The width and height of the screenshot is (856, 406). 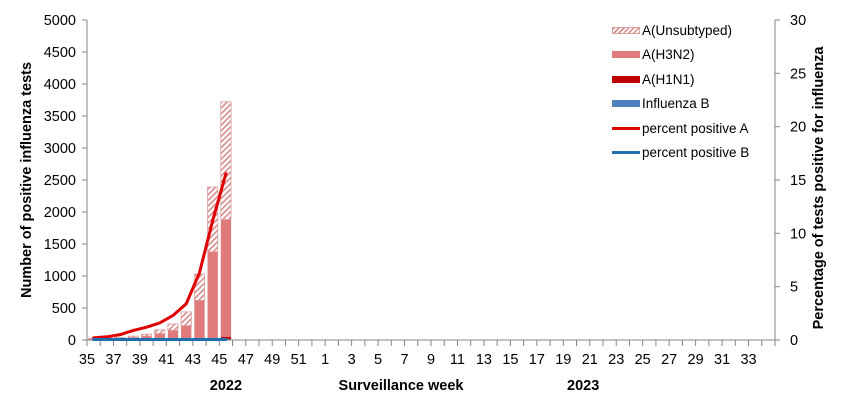 What do you see at coordinates (160, 256) in the screenshot?
I see `lines` at bounding box center [160, 256].